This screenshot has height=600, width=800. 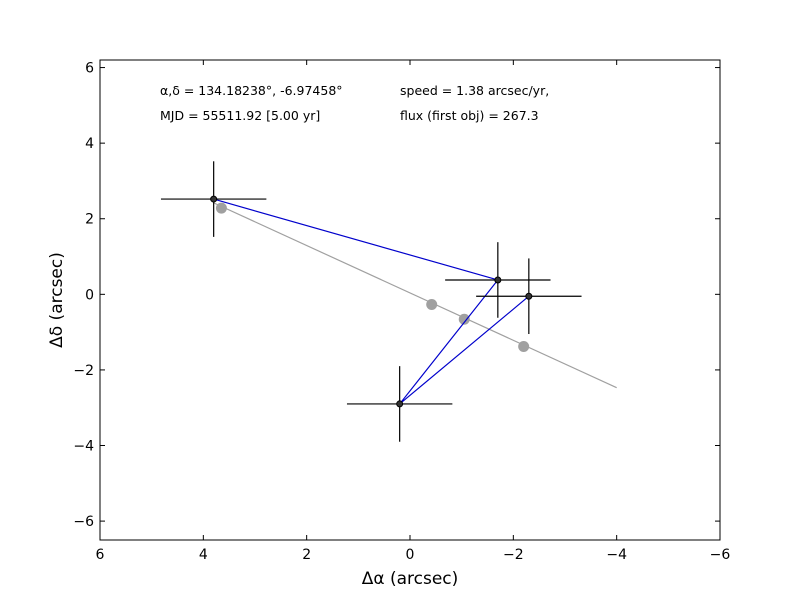 I want to click on y-axis-label: Δδ (arcsec), so click(x=57, y=300).